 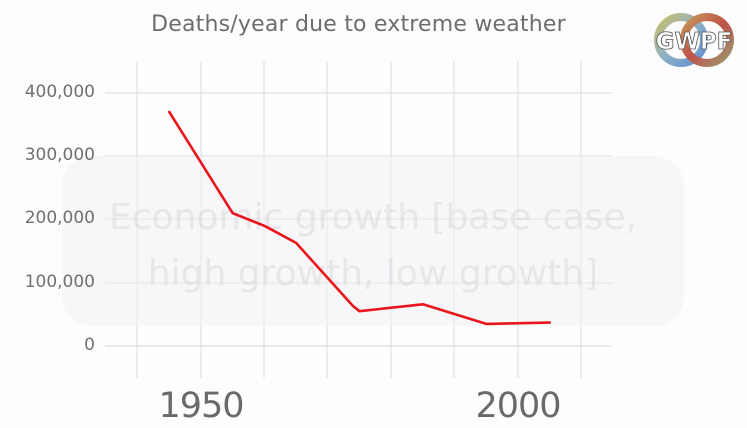 I want to click on y-tick-200000: 200,000, so click(x=59, y=218).